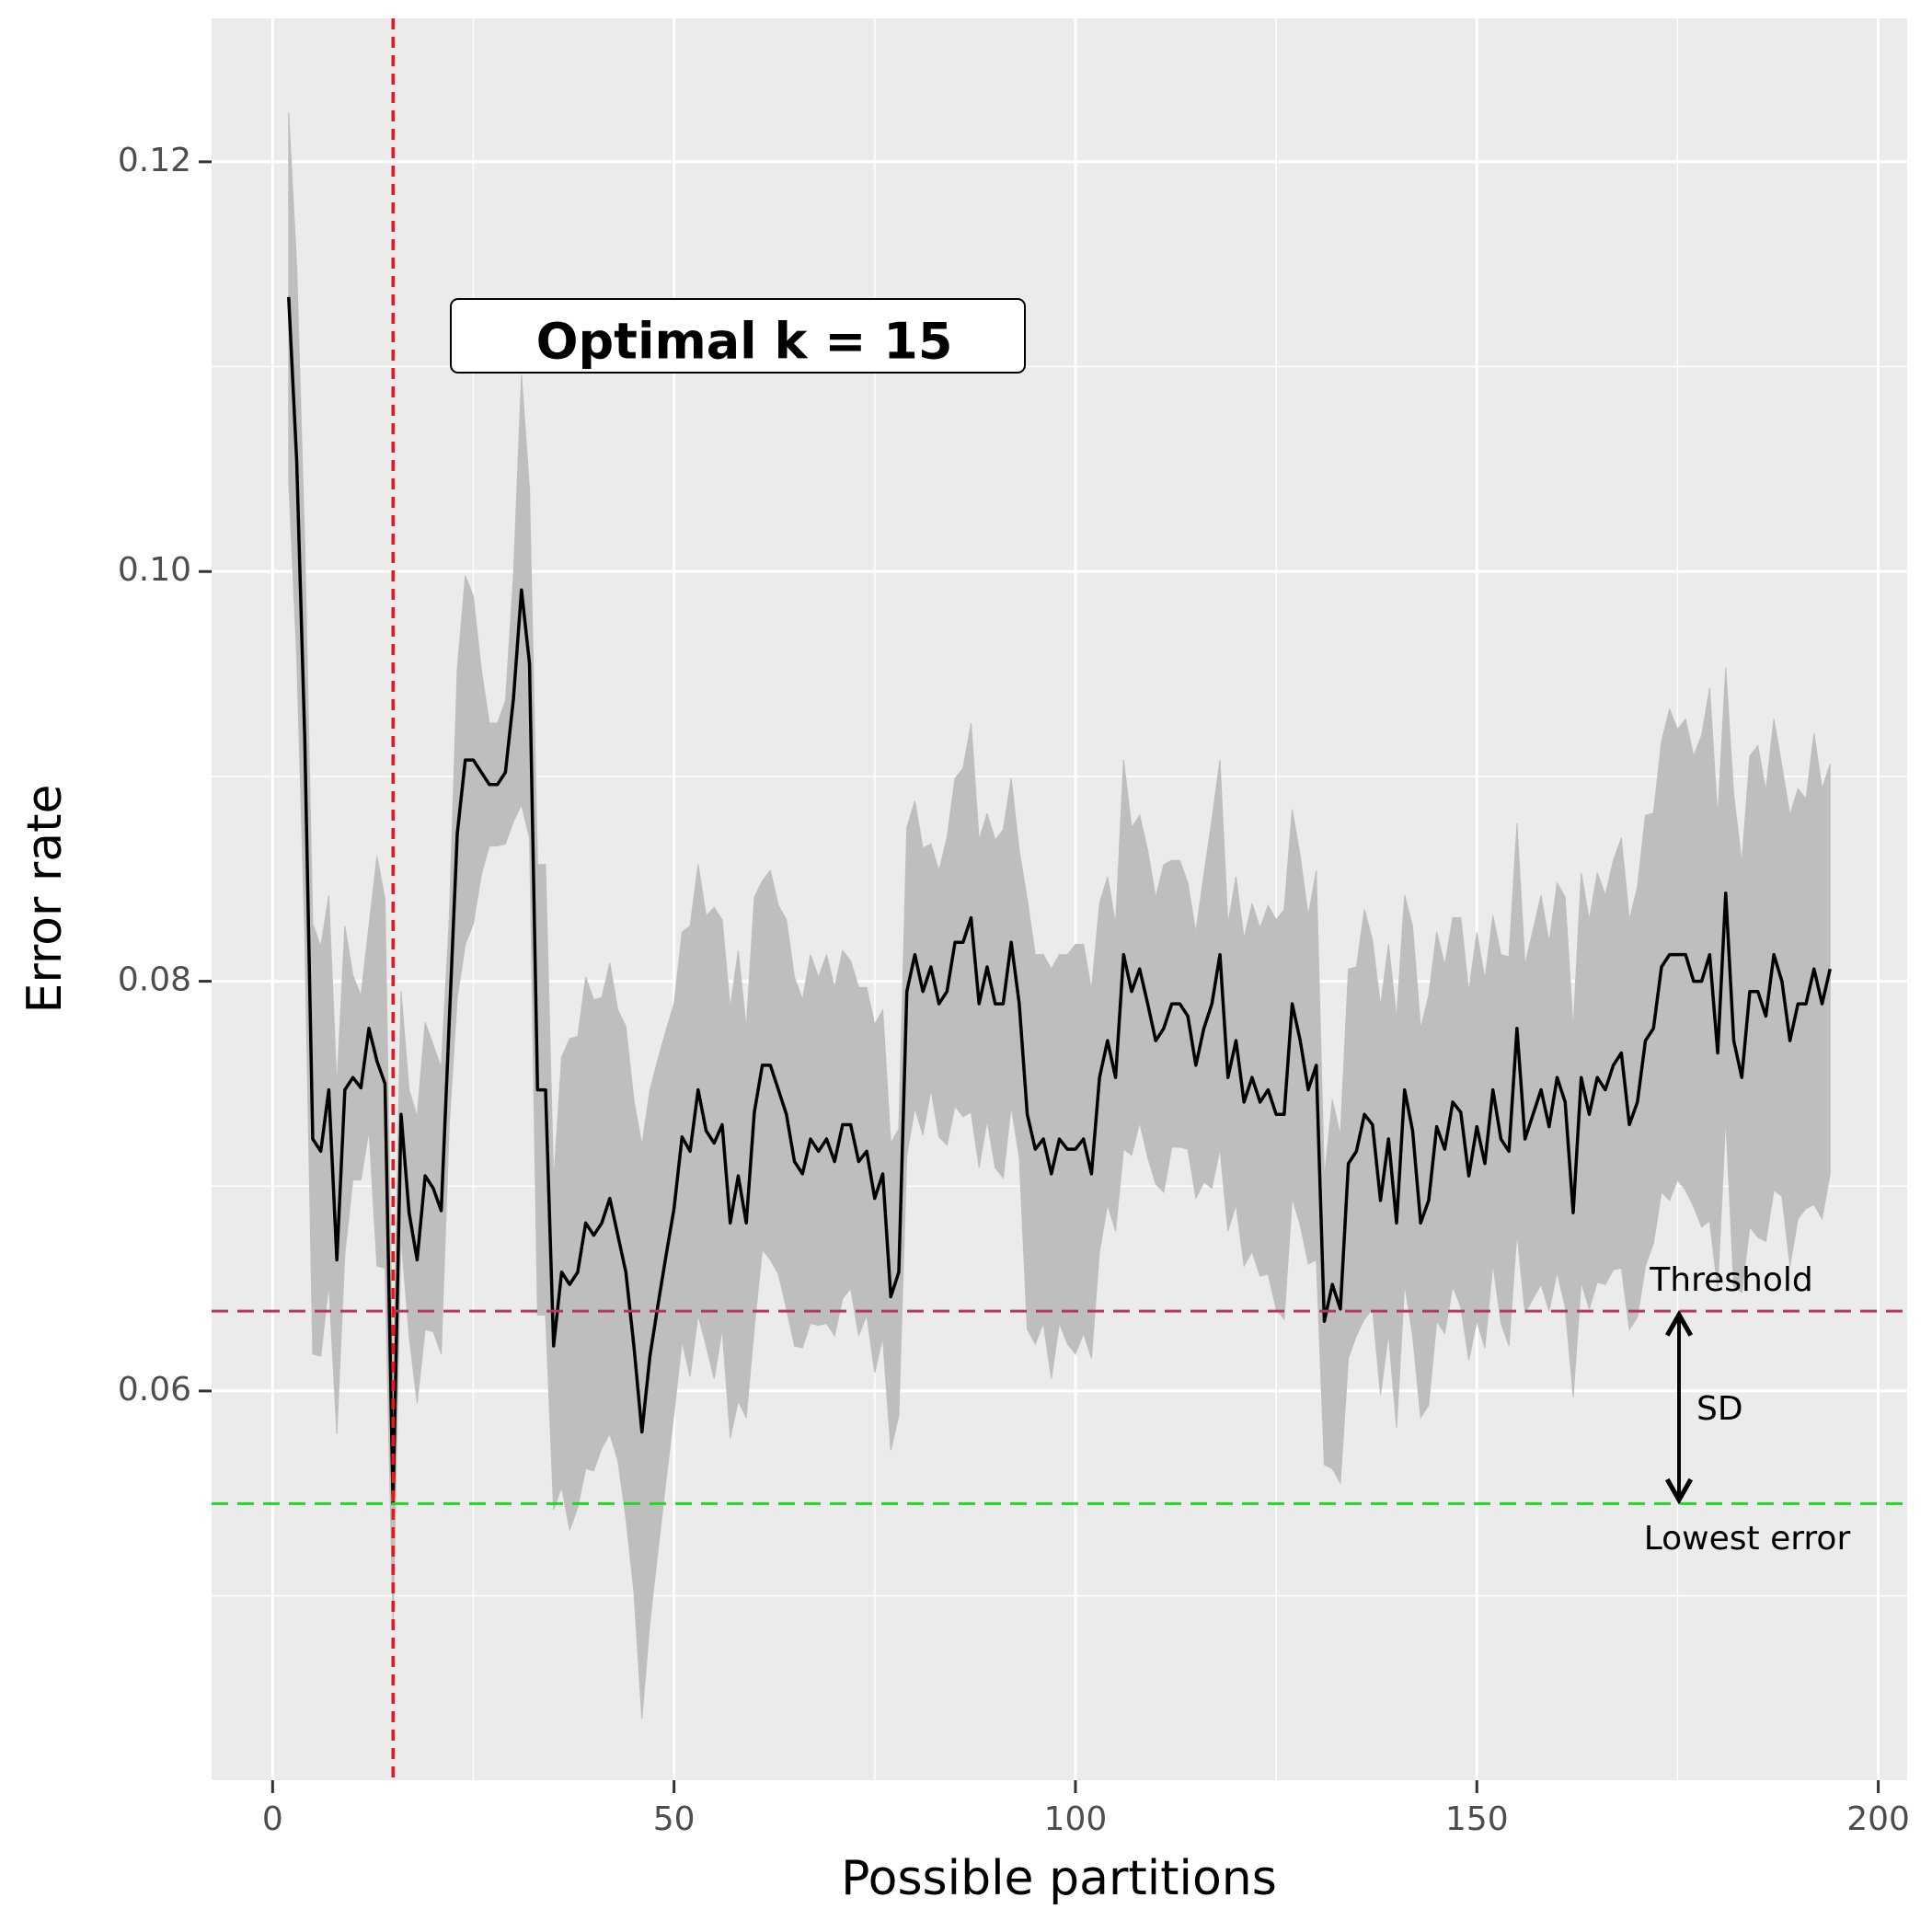 The width and height of the screenshot is (1932, 1932). What do you see at coordinates (45, 899) in the screenshot?
I see `y-axis-title: Error rate` at bounding box center [45, 899].